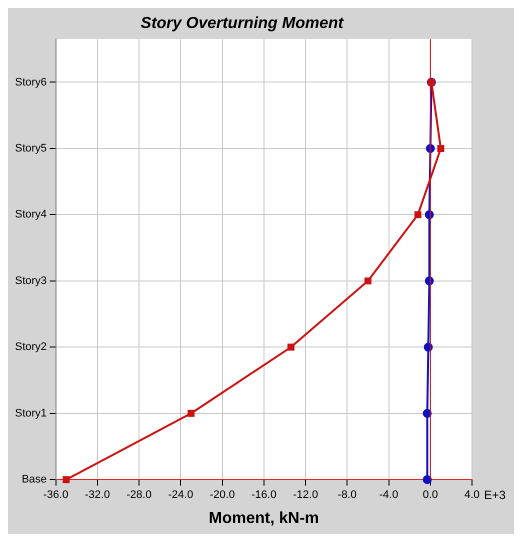  Describe the element at coordinates (263, 495) in the screenshot. I see `x-tick-label: -16.0` at that location.